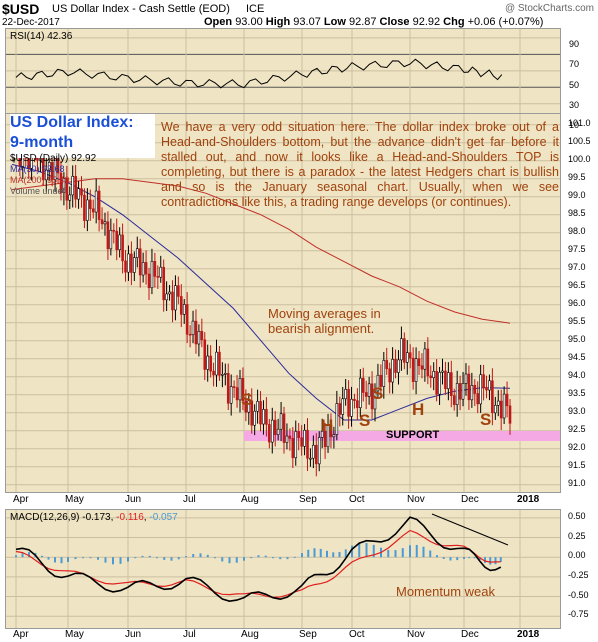 The height and width of the screenshot is (642, 598). I want to click on price-tick-label: 94.5, so click(577, 356).